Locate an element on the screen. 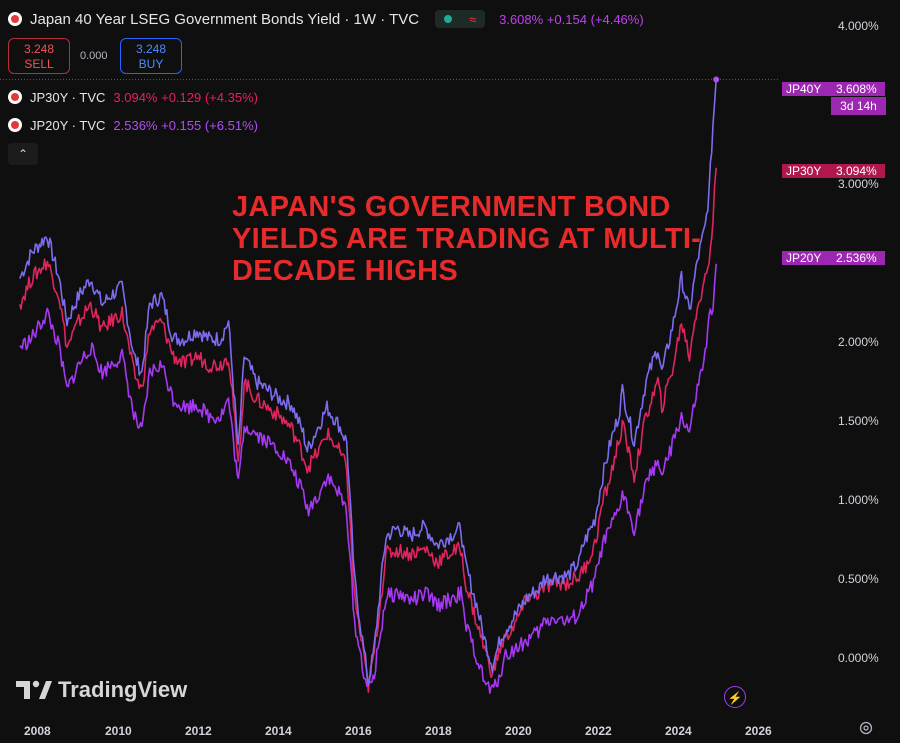 The image size is (900, 743). sell-label: SELL is located at coordinates (39, 64).